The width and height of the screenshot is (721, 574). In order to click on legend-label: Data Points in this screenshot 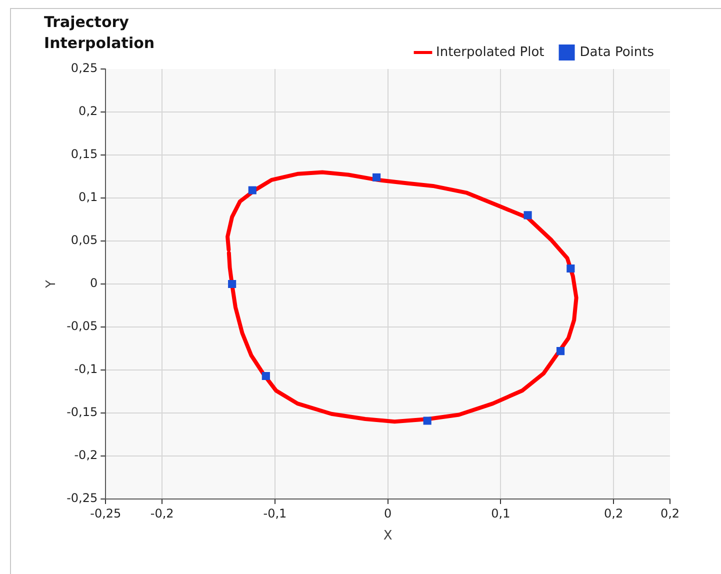, I will do `click(617, 52)`.